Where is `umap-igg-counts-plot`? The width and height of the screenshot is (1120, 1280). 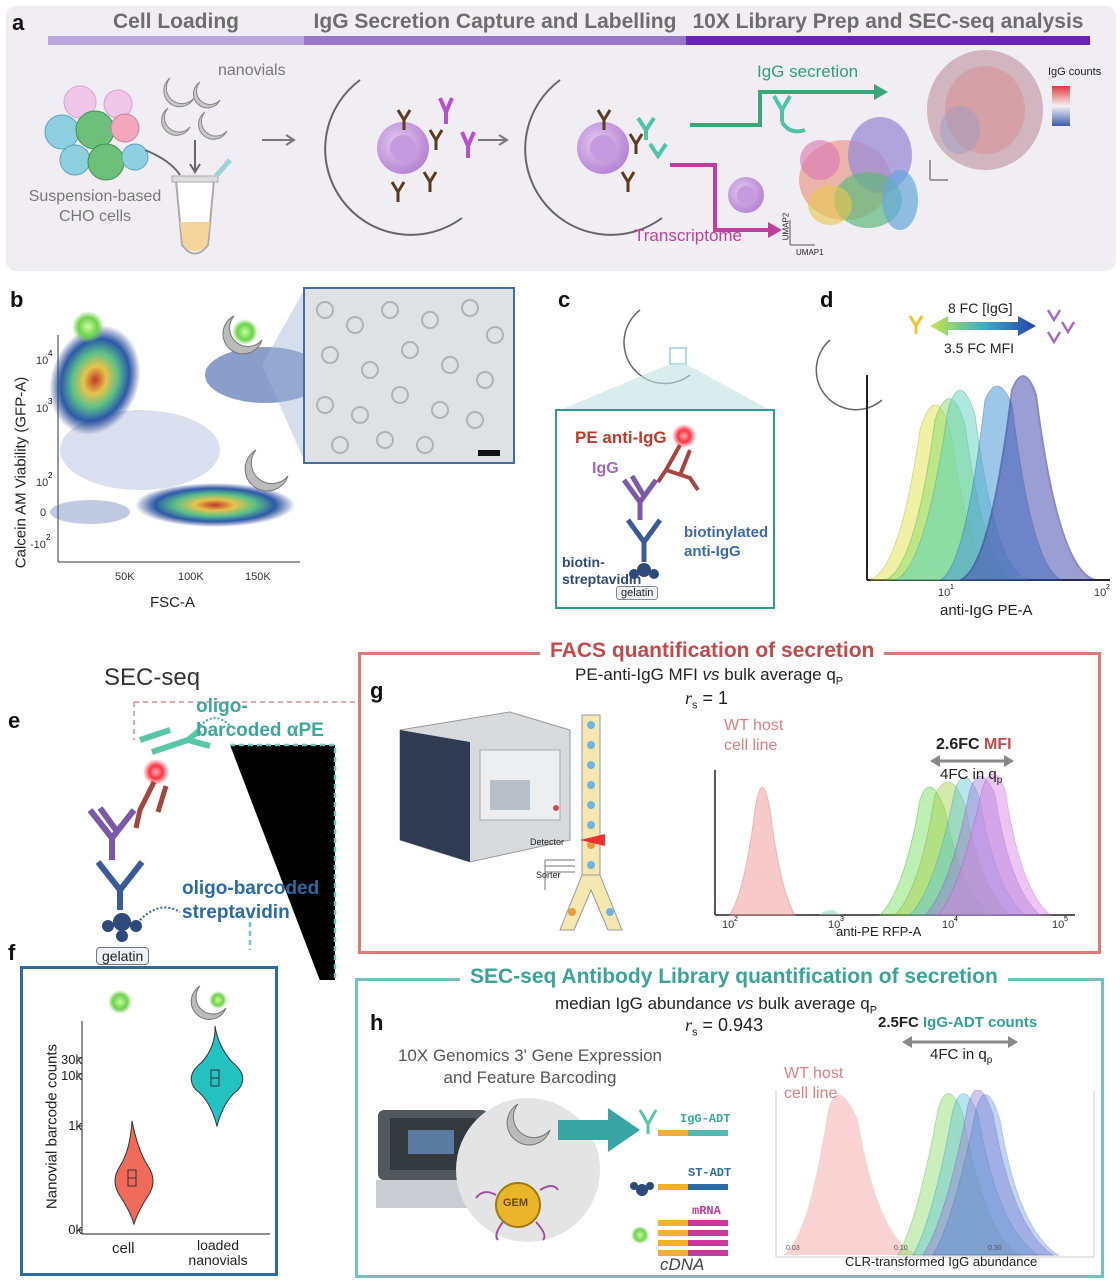
umap-igg-counts-plot is located at coordinates (985, 110).